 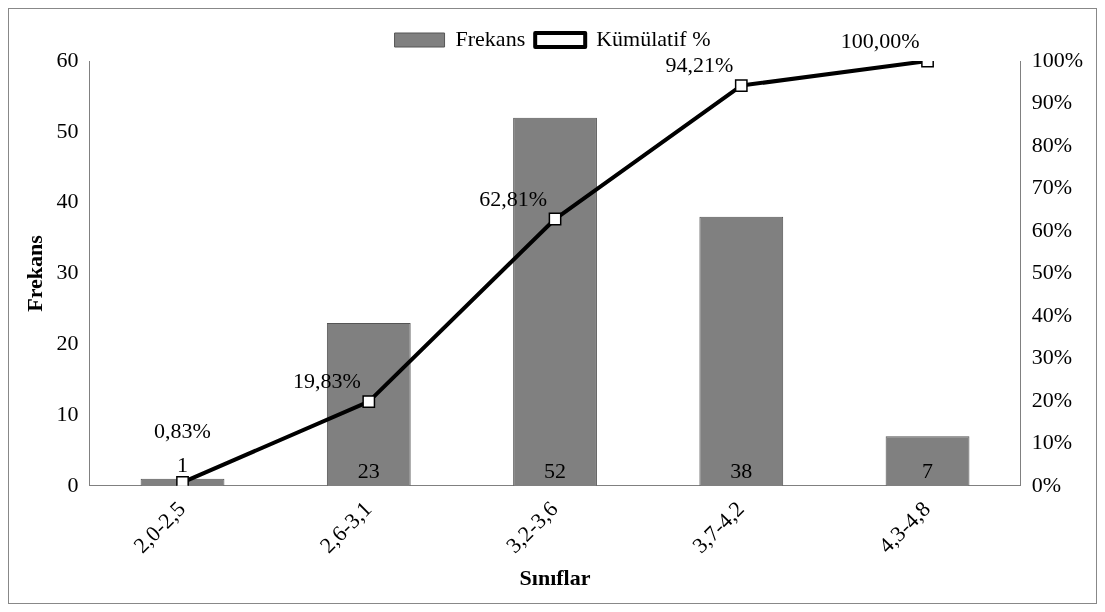 What do you see at coordinates (1057, 59) in the screenshot?
I see `y2-tick-label: 100%` at bounding box center [1057, 59].